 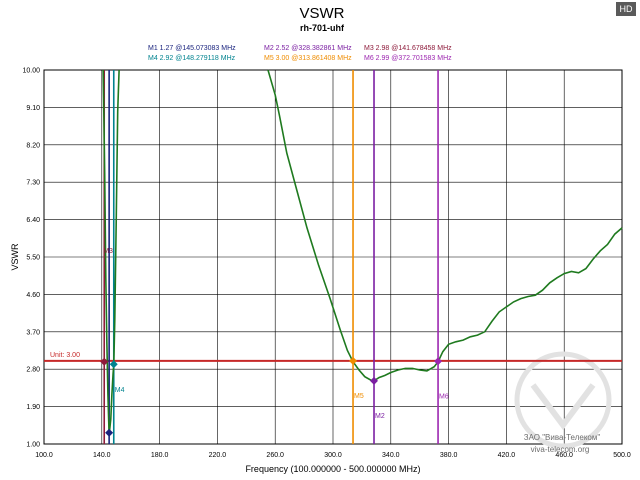 I want to click on marker-point-m4, so click(x=113, y=364).